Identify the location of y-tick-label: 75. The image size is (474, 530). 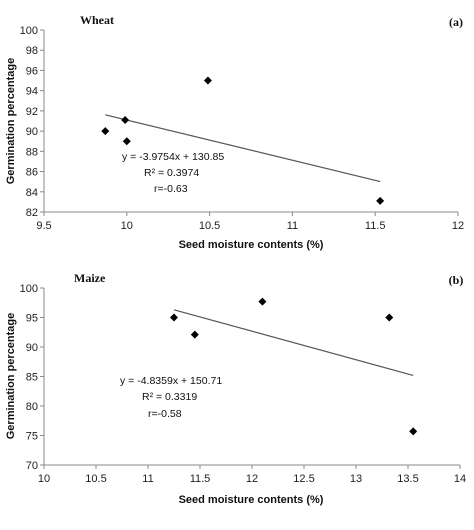
(32, 437).